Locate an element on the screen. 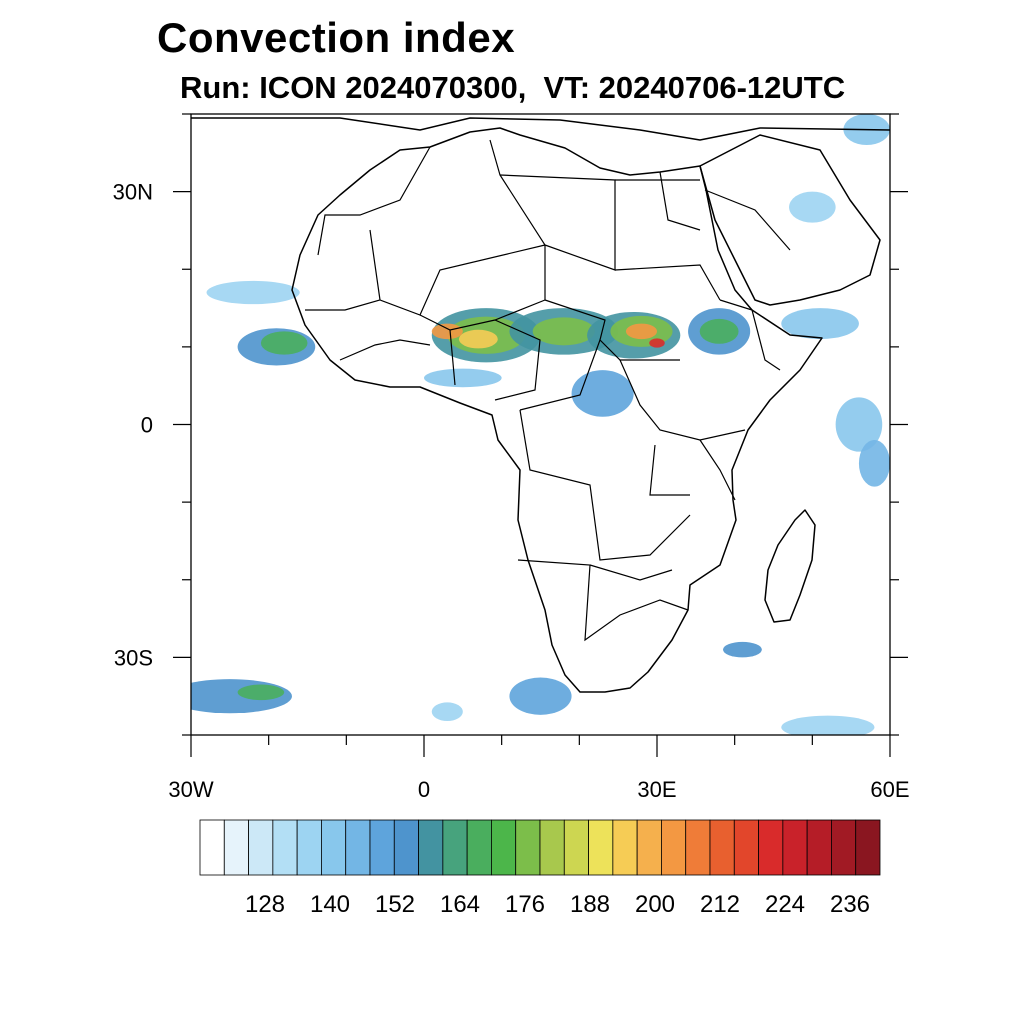  map-title: Convection index is located at coordinates (336, 37).